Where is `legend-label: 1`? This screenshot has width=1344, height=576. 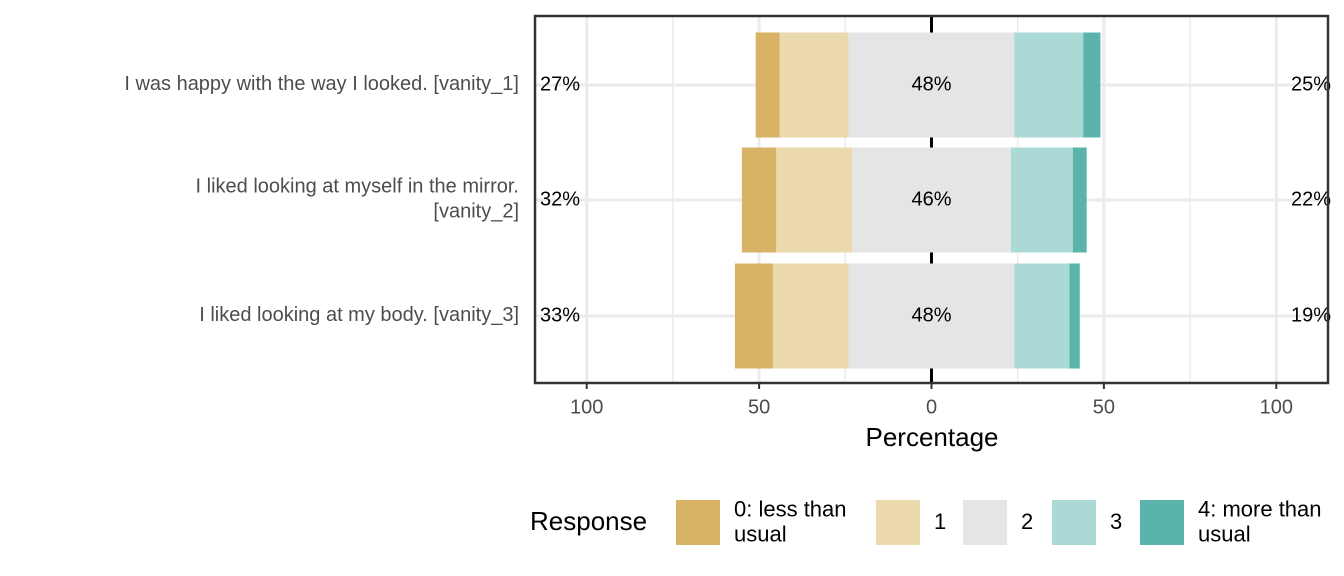
legend-label: 1 is located at coordinates (940, 521).